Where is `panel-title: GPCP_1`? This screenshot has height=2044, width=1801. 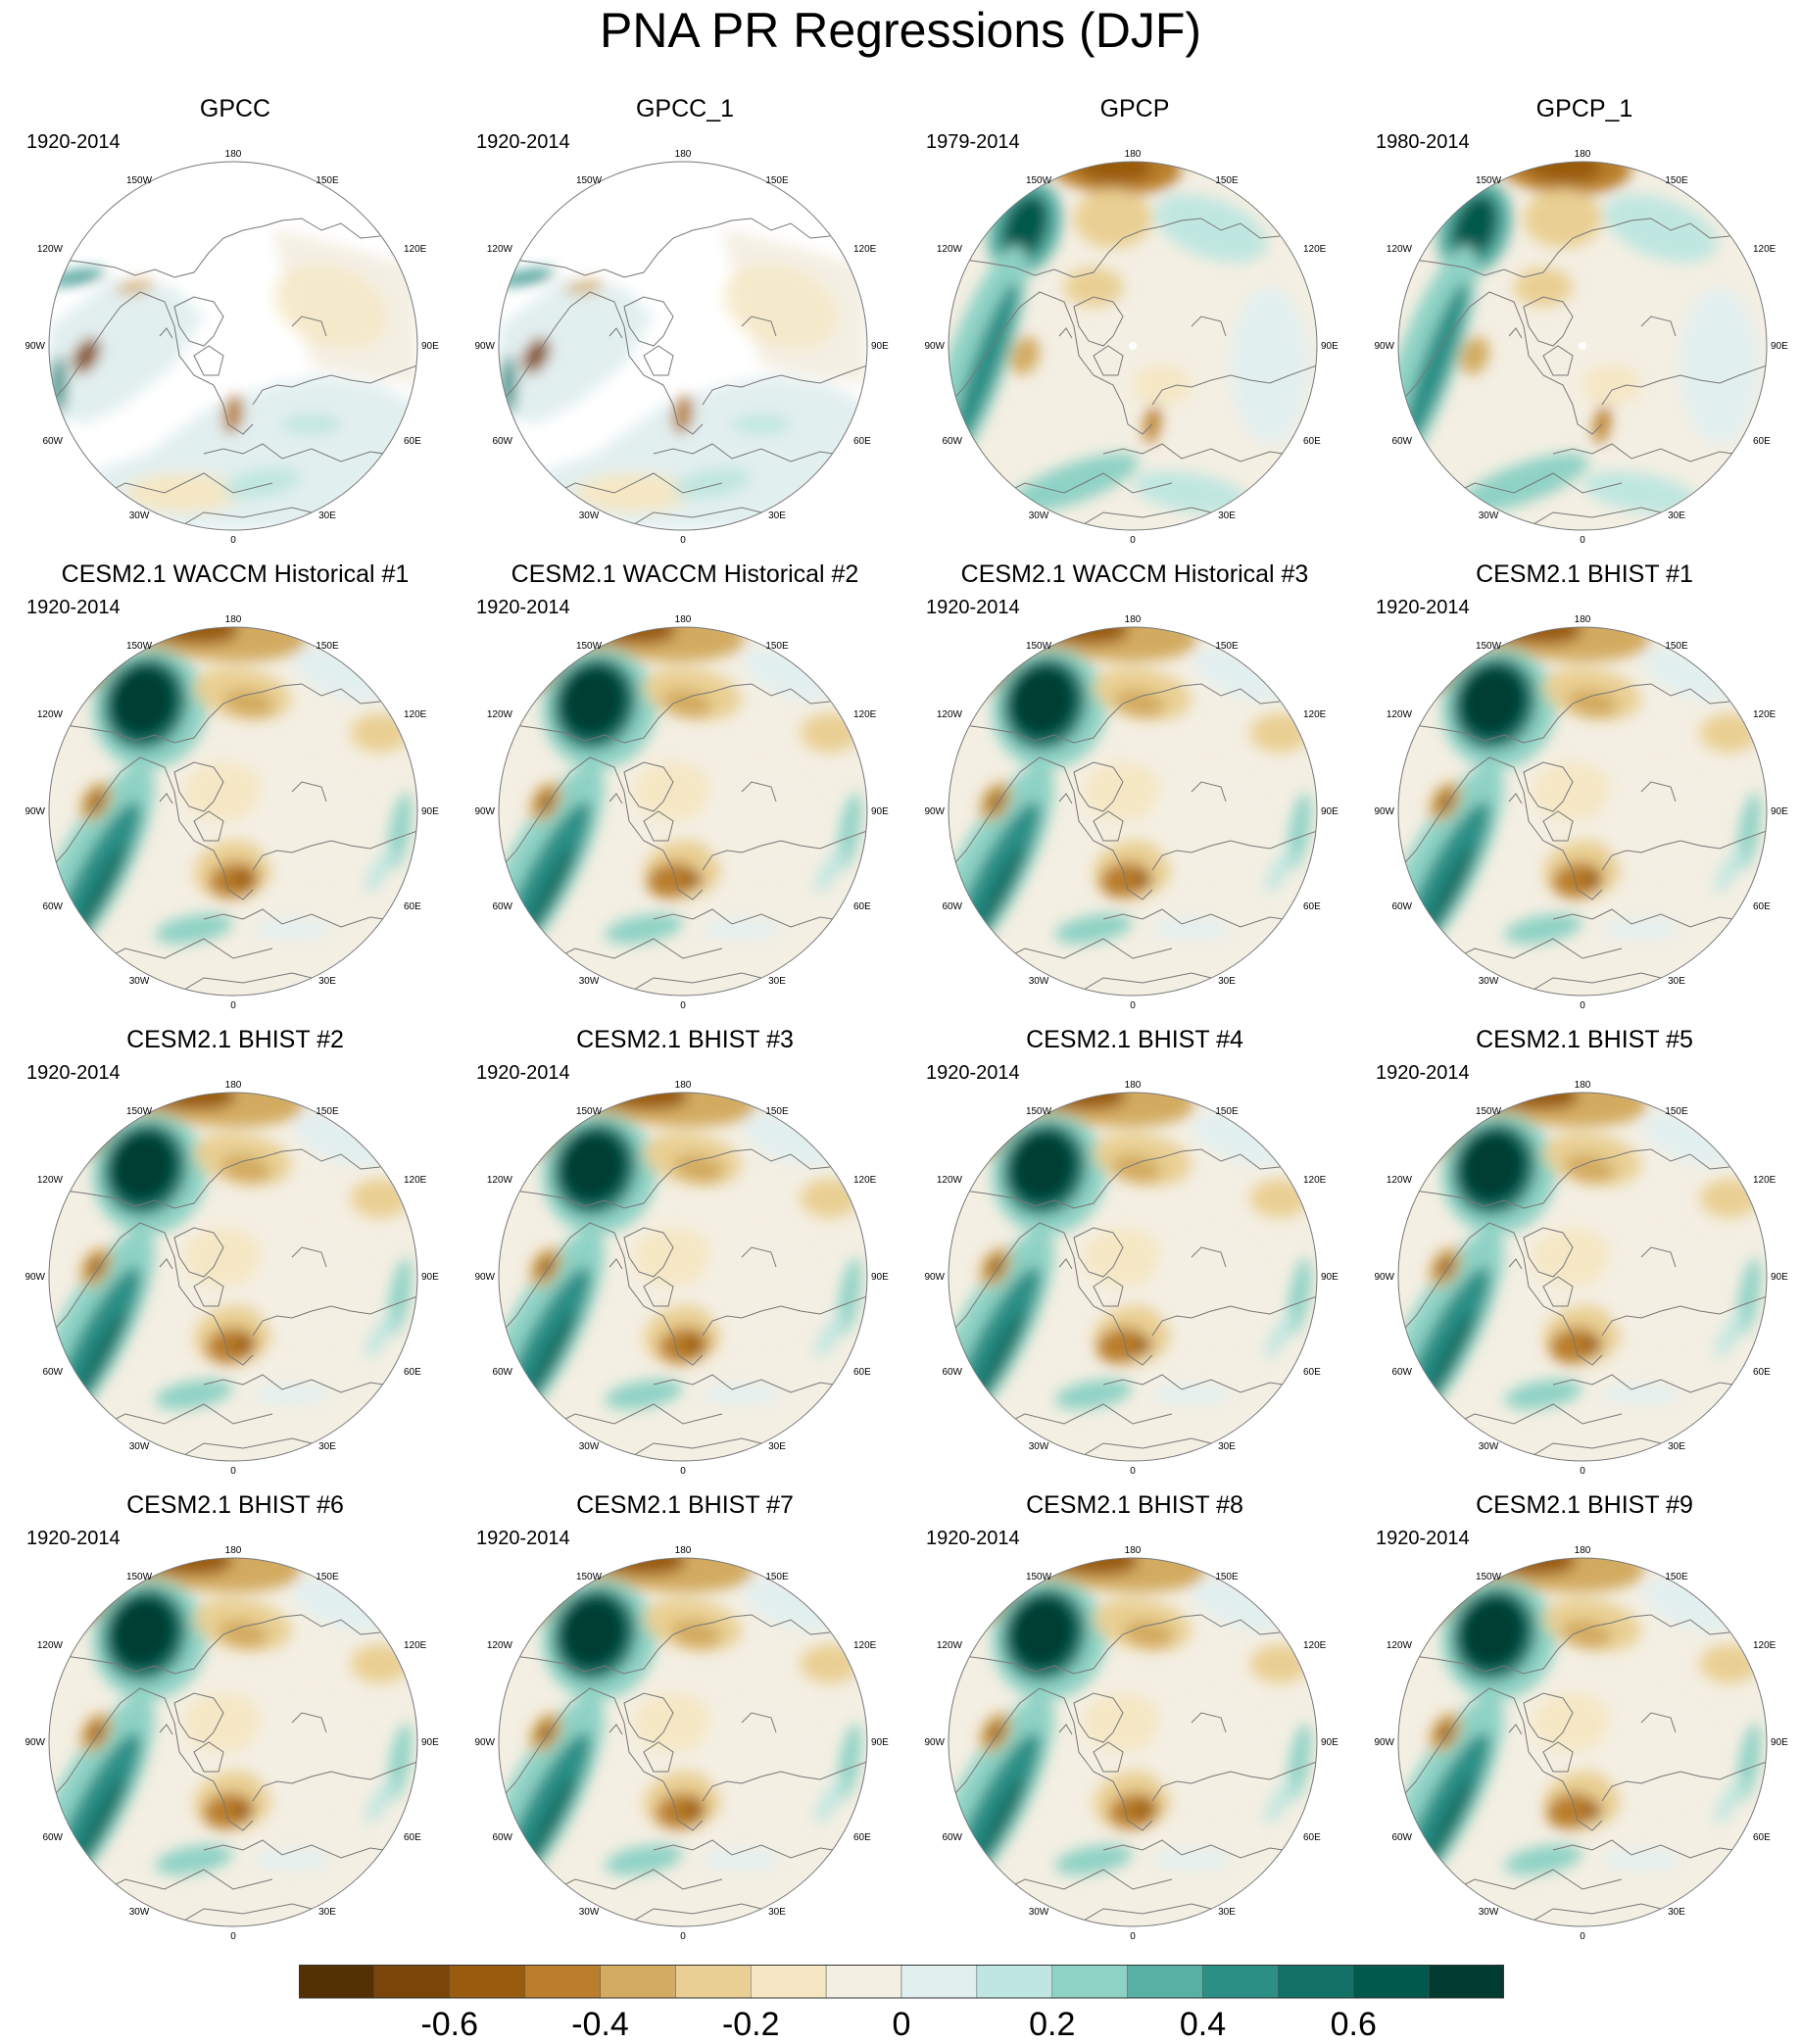 panel-title: GPCP_1 is located at coordinates (1584, 109).